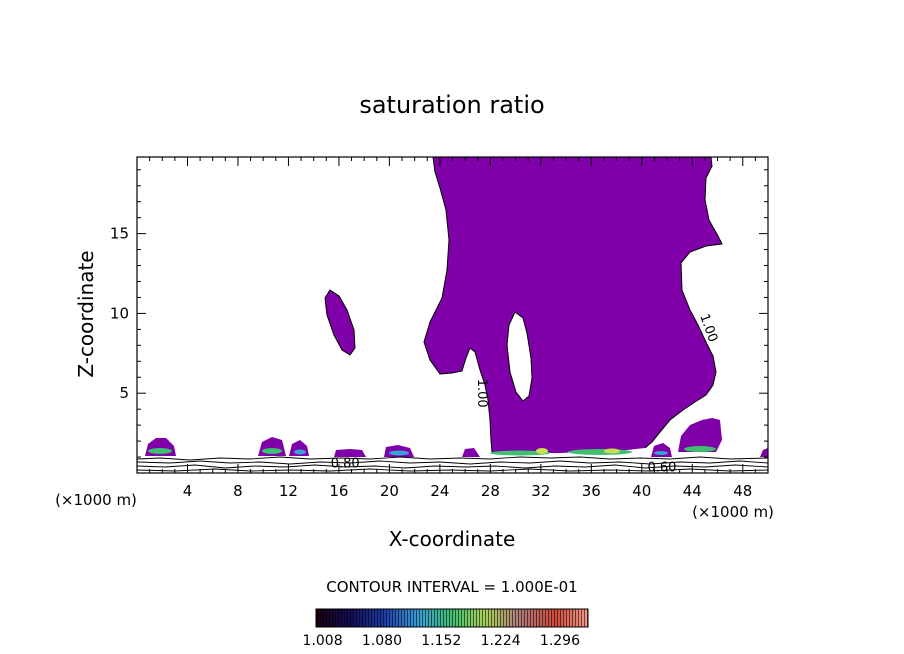 Image resolution: width=904 pixels, height=654 pixels. What do you see at coordinates (323, 641) in the screenshot?
I see `colorbar-tick-label: 1.008` at bounding box center [323, 641].